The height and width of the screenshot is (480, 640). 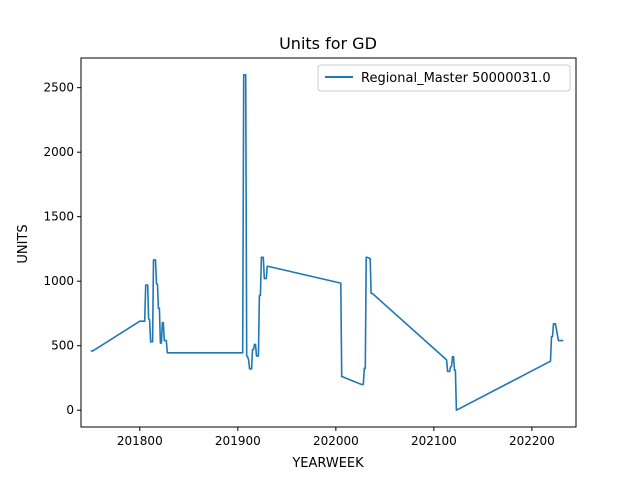 I want to click on y-tick-label: 500, so click(x=62, y=346).